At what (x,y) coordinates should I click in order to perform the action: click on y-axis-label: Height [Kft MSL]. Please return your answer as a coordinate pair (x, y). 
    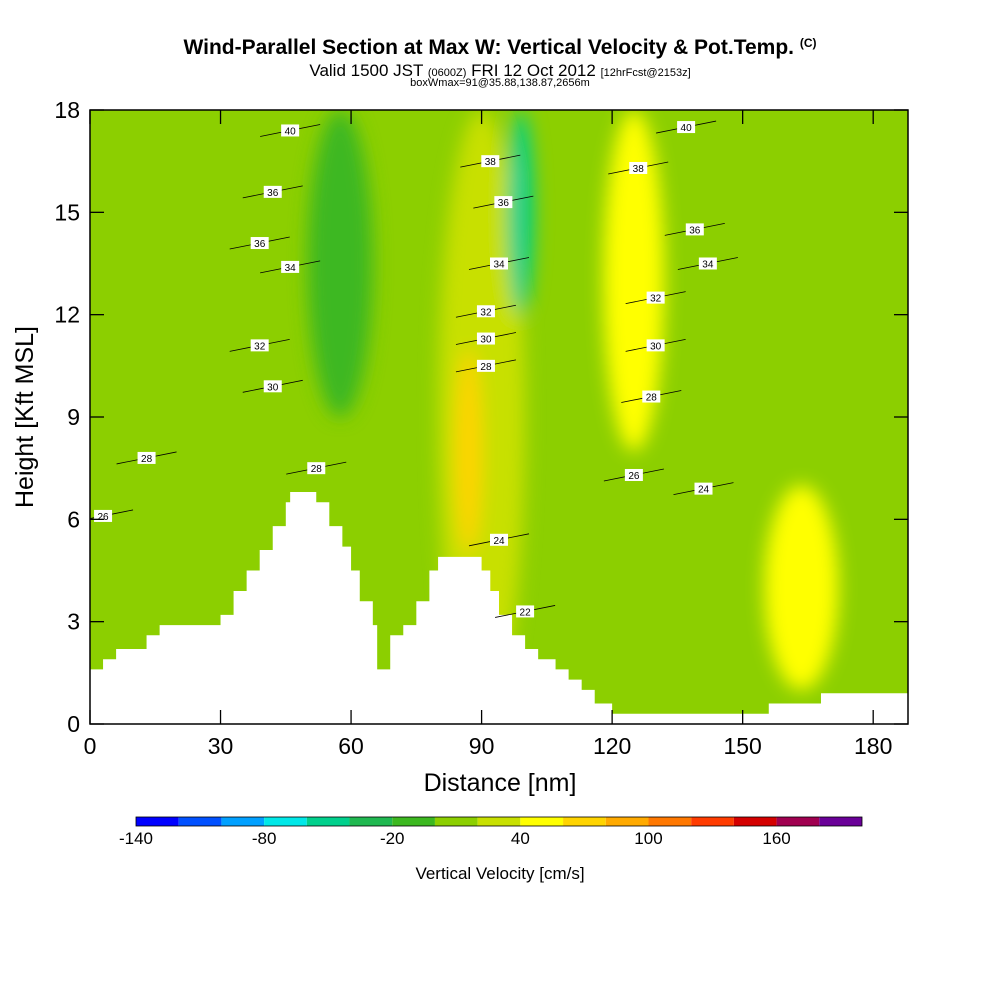
    Looking at the image, I should click on (25, 417).